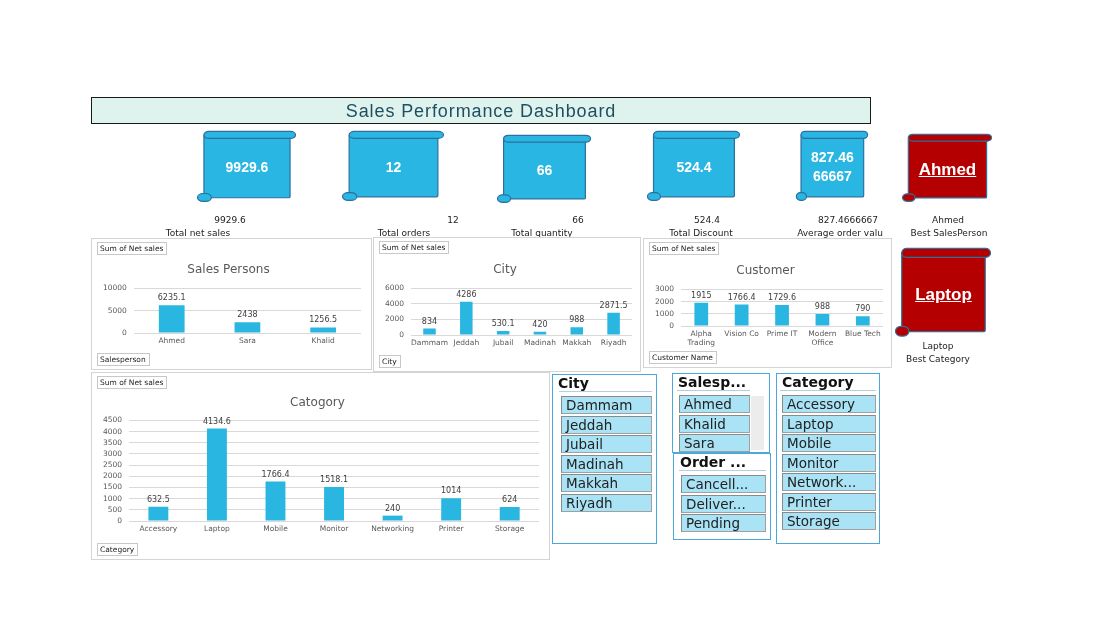  Describe the element at coordinates (247, 315) in the screenshot. I see `data-label: 2438` at that location.